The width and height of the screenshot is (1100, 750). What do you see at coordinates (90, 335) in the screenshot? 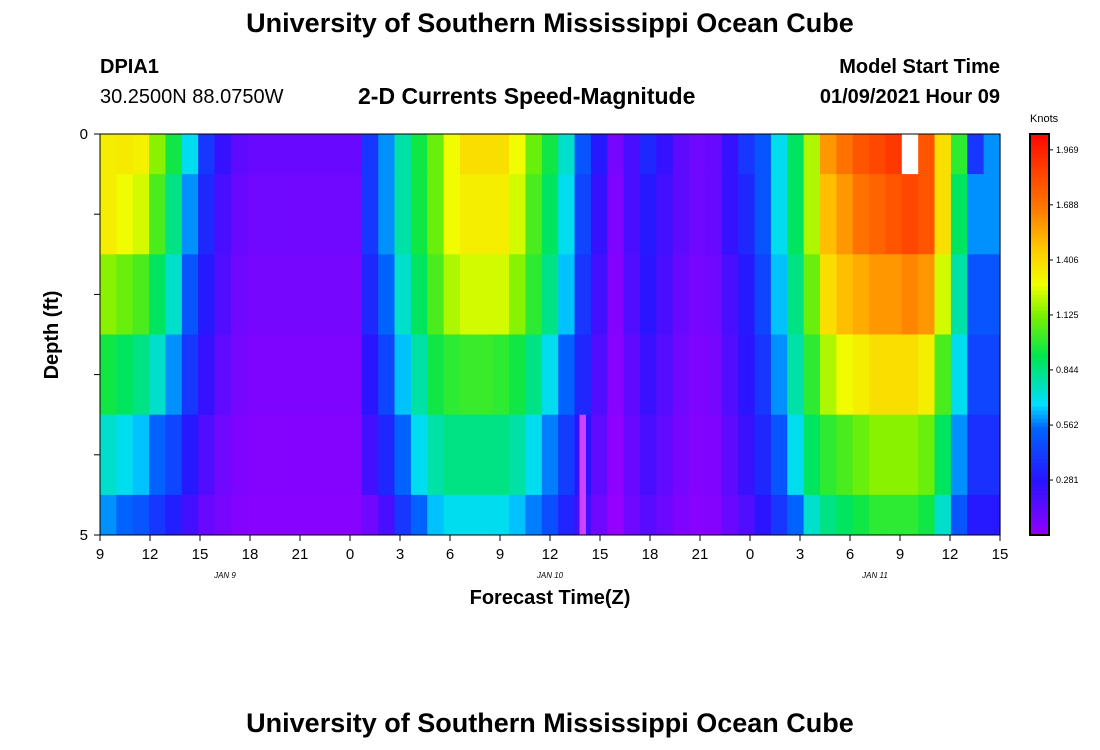
I see `y-axis: 05` at bounding box center [90, 335].